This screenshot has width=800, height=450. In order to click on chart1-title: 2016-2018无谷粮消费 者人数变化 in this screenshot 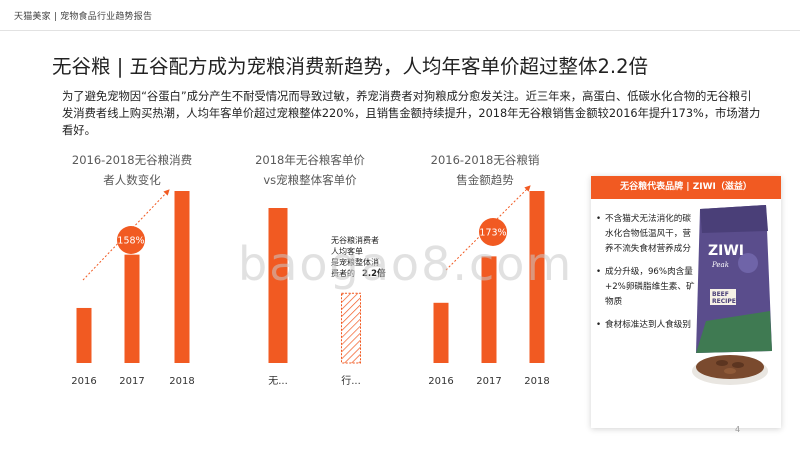, I will do `click(132, 170)`.